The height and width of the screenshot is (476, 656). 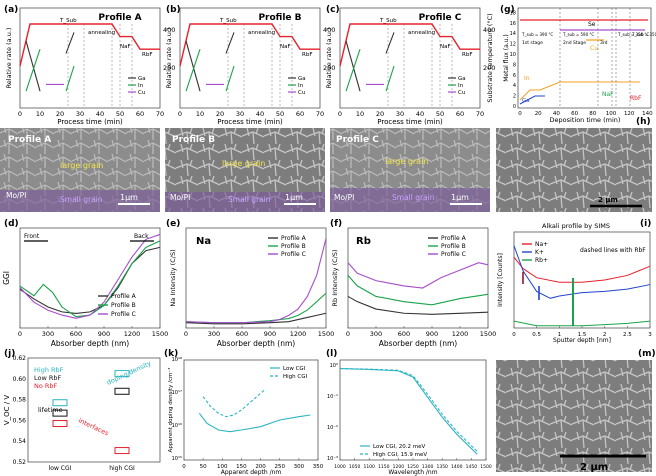 What do you see at coordinates (539, 252) in the screenshot?
I see `panel-i-legend-kplus: K+` at bounding box center [539, 252].